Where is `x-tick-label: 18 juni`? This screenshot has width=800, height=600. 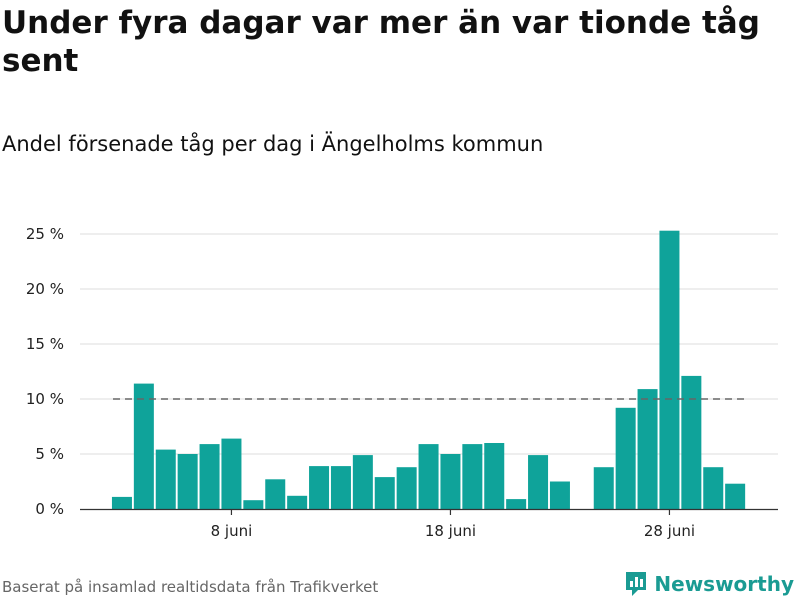 x-tick-label: 18 juni is located at coordinates (450, 531).